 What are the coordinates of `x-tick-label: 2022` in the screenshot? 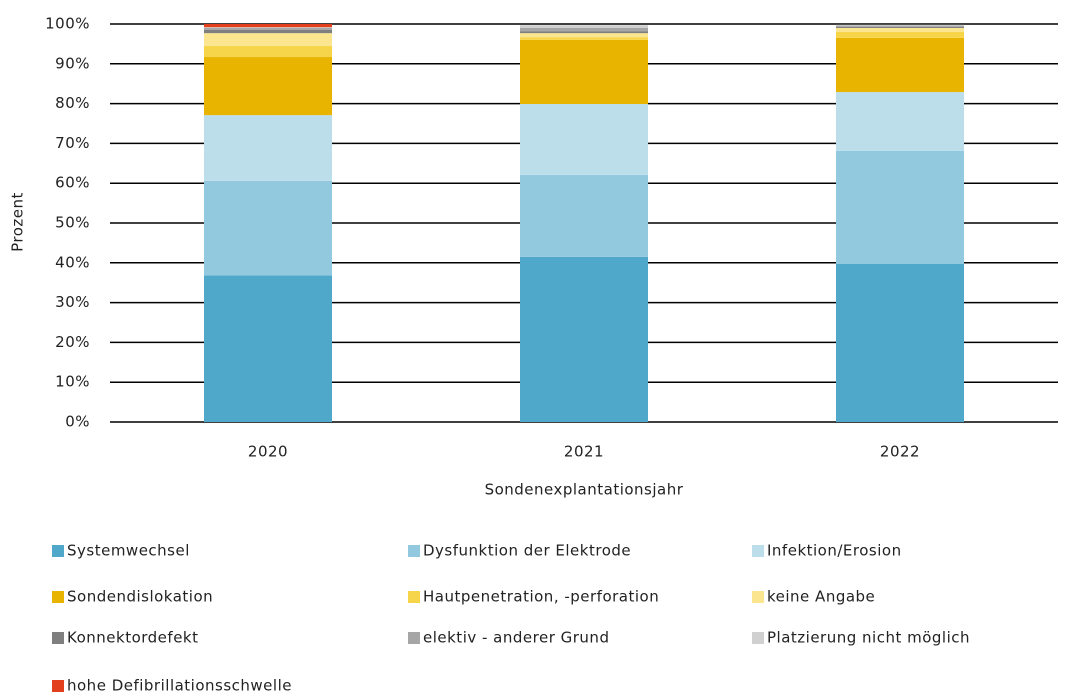 It's located at (900, 452).